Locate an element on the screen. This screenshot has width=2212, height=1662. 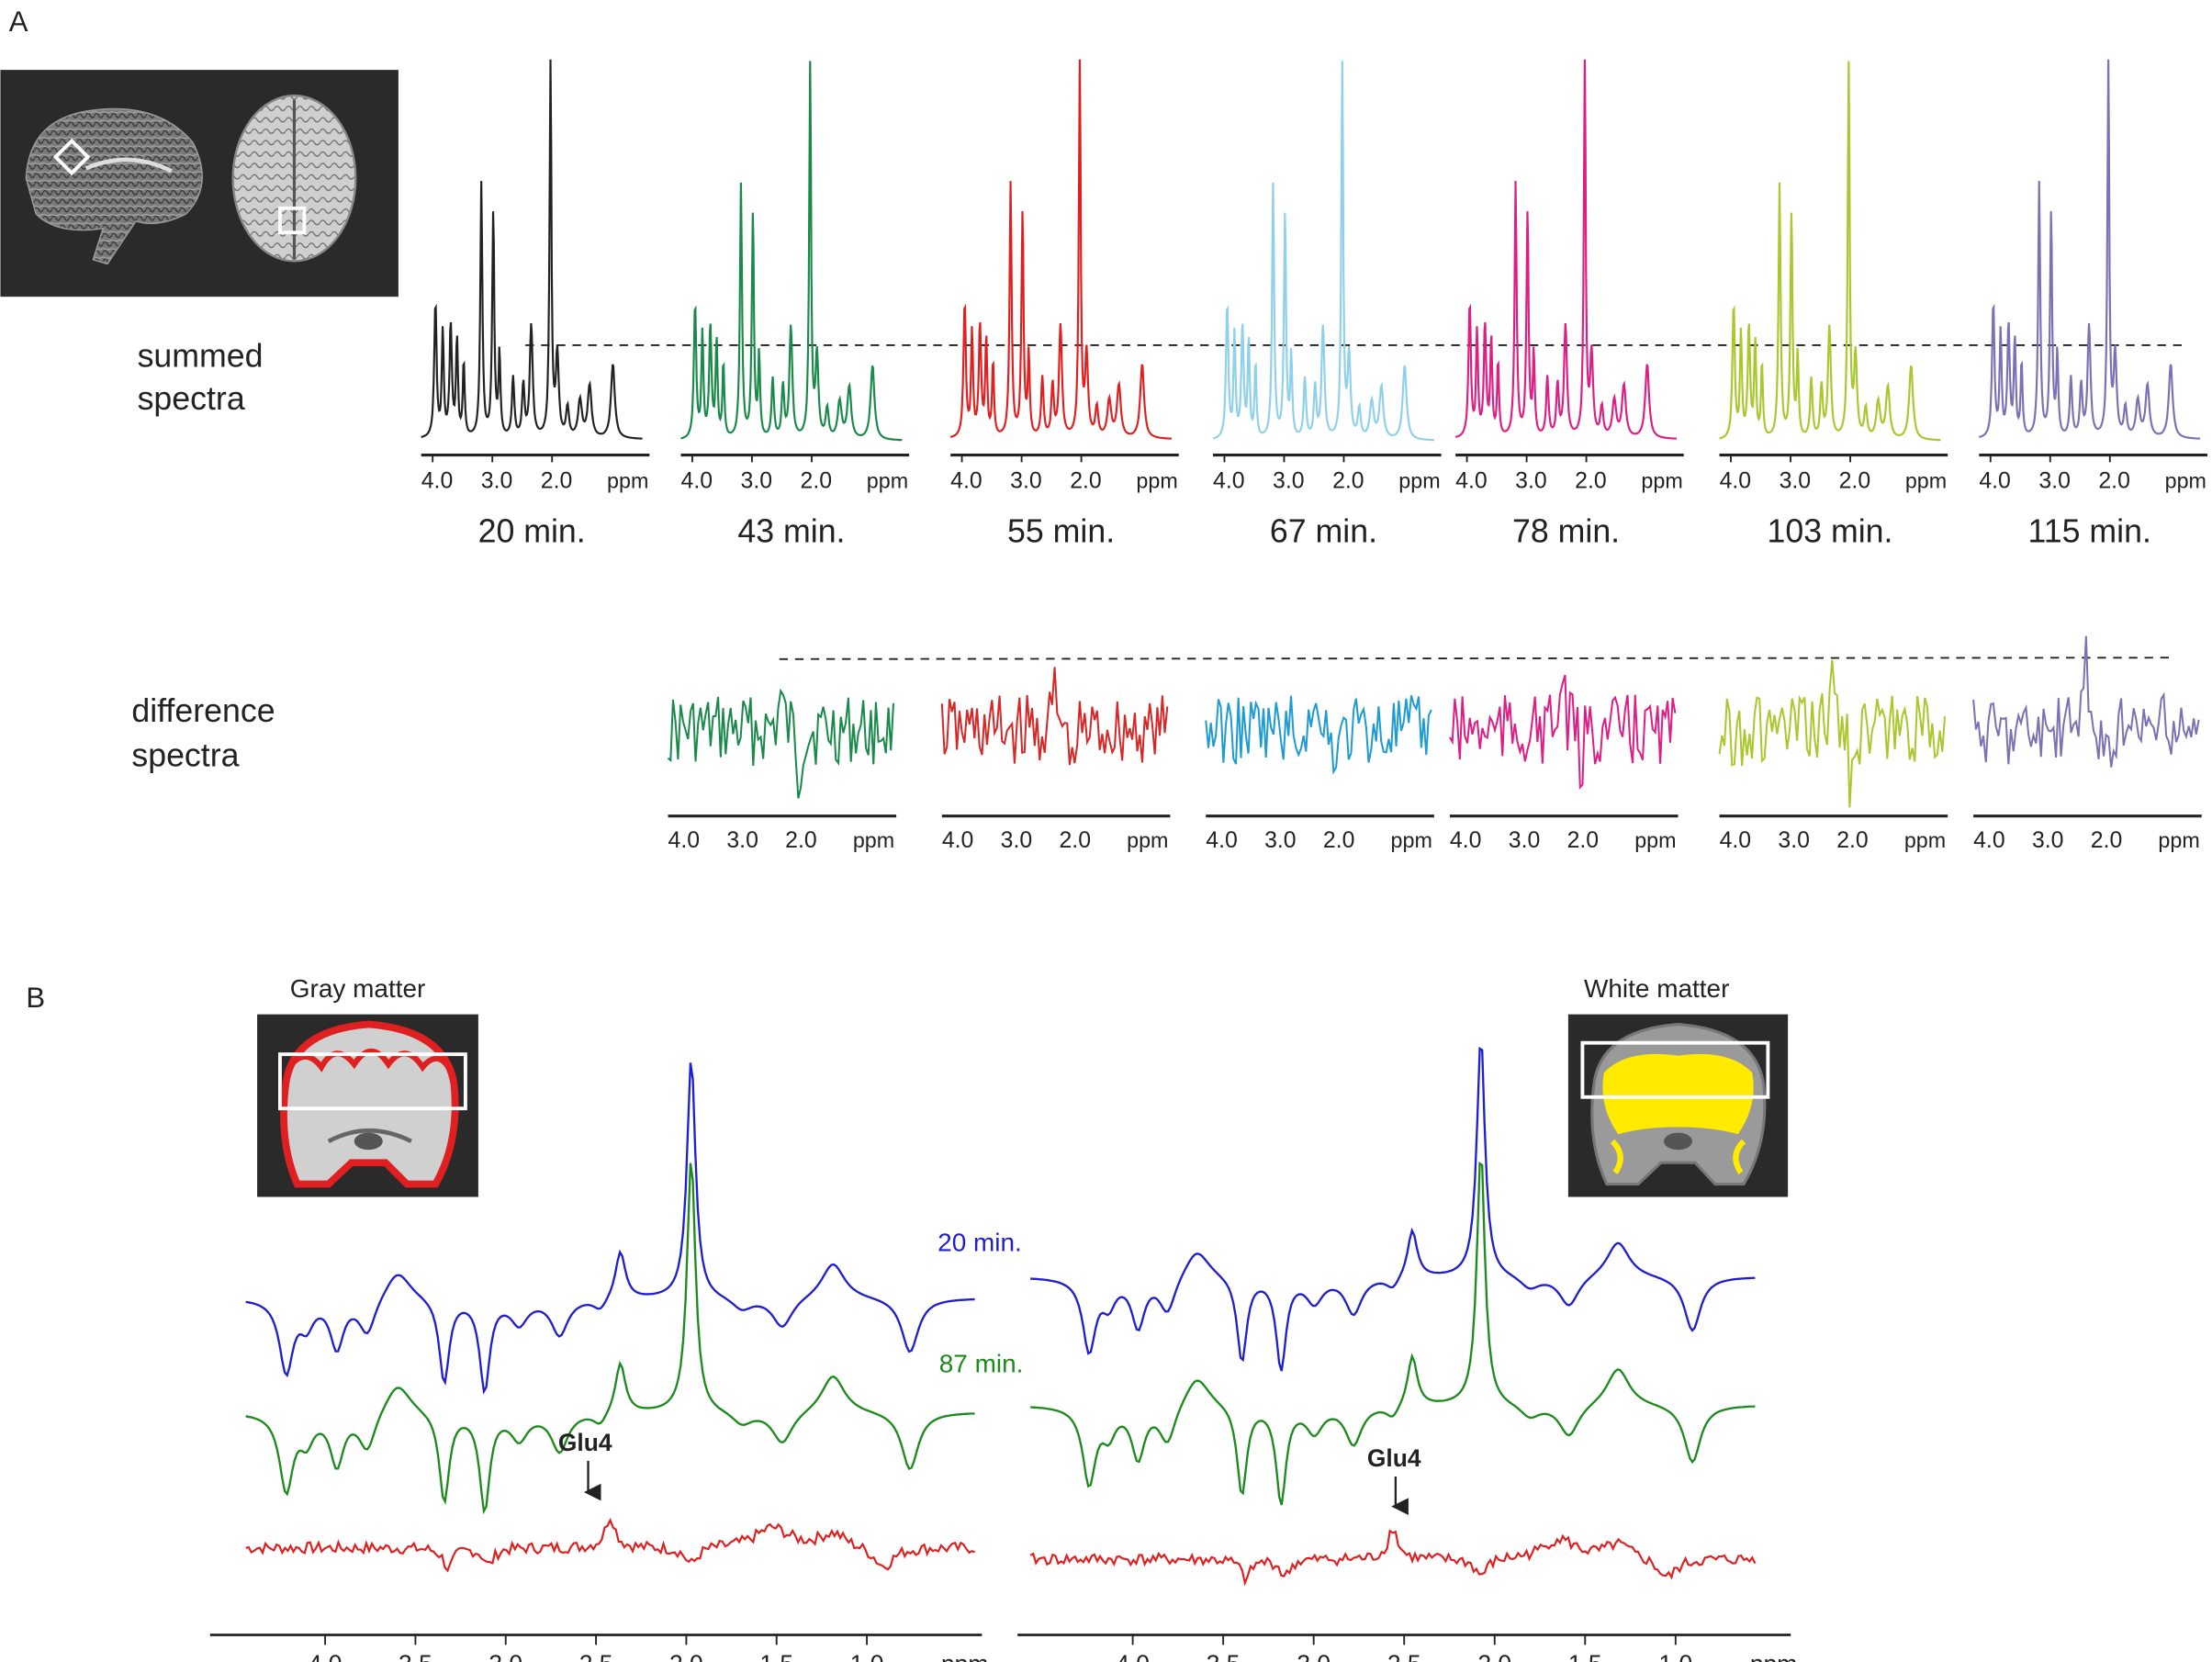
summed-time-label: 115 min. is located at coordinates (2089, 530).